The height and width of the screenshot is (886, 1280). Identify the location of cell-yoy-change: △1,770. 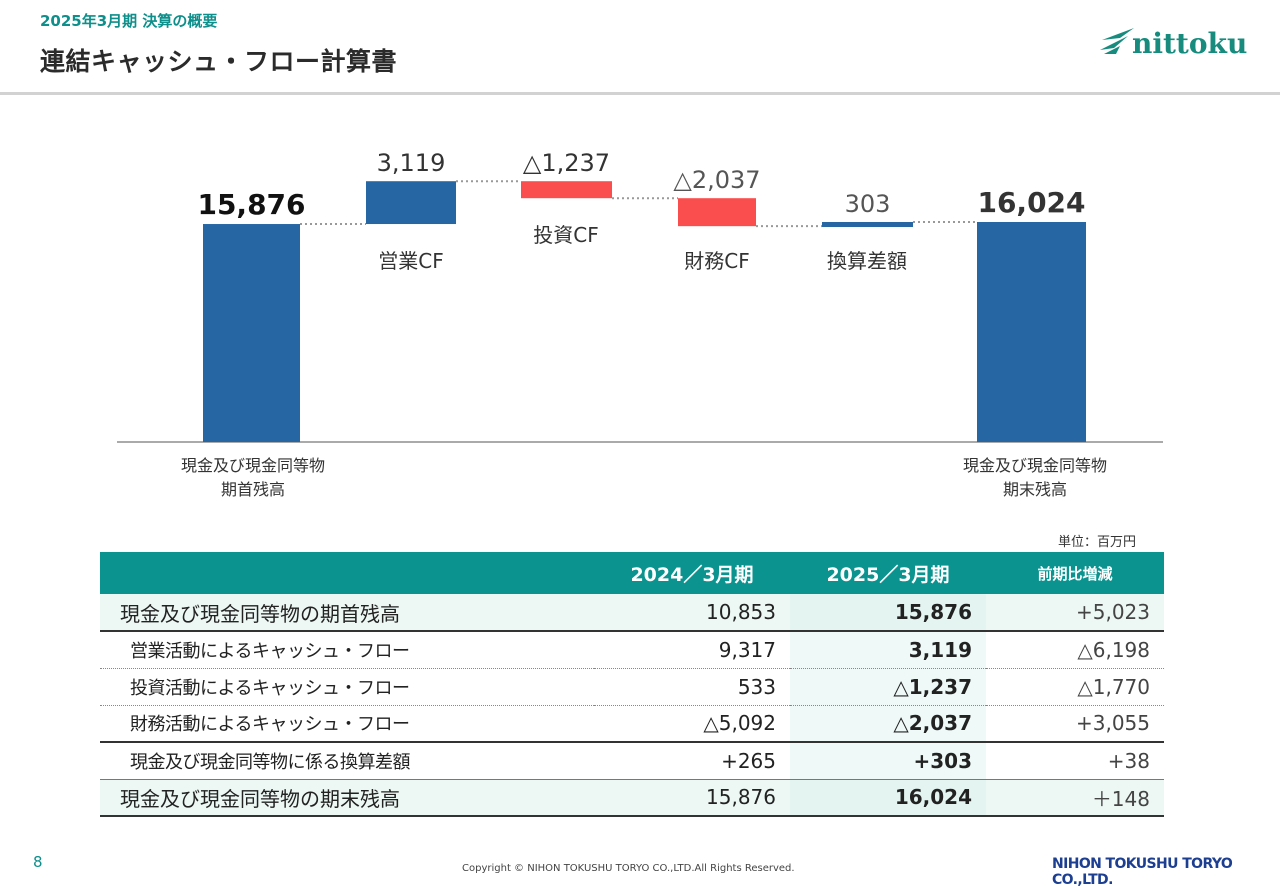
(1075, 687).